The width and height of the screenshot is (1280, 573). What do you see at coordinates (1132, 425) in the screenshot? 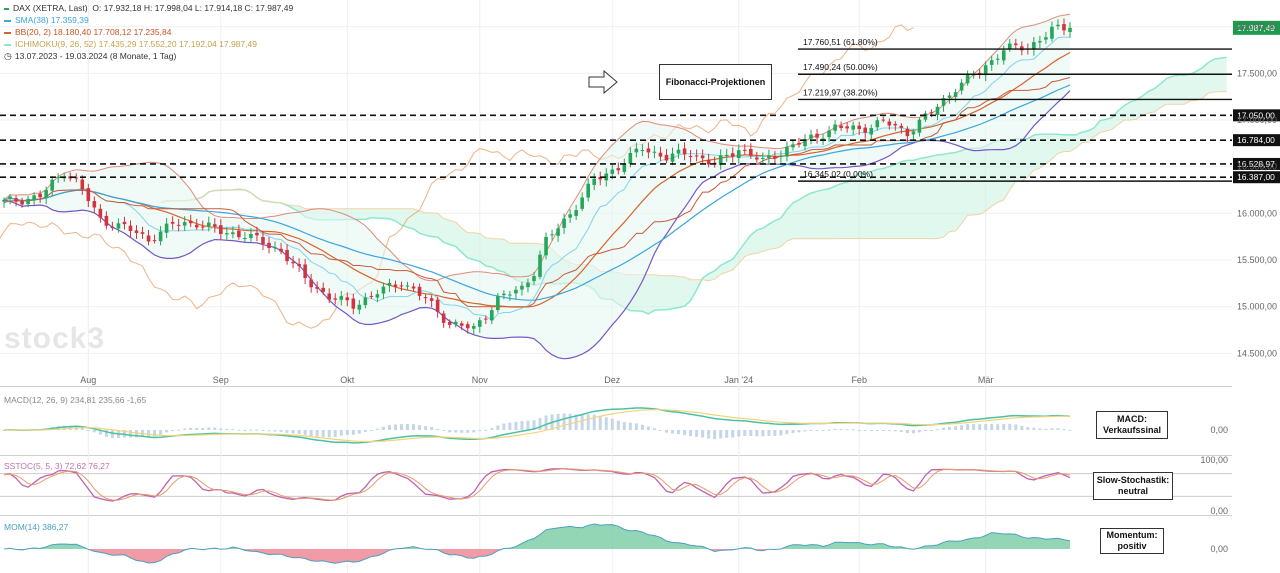
I see `macd-note: MACD: Verkaufssinal` at bounding box center [1132, 425].